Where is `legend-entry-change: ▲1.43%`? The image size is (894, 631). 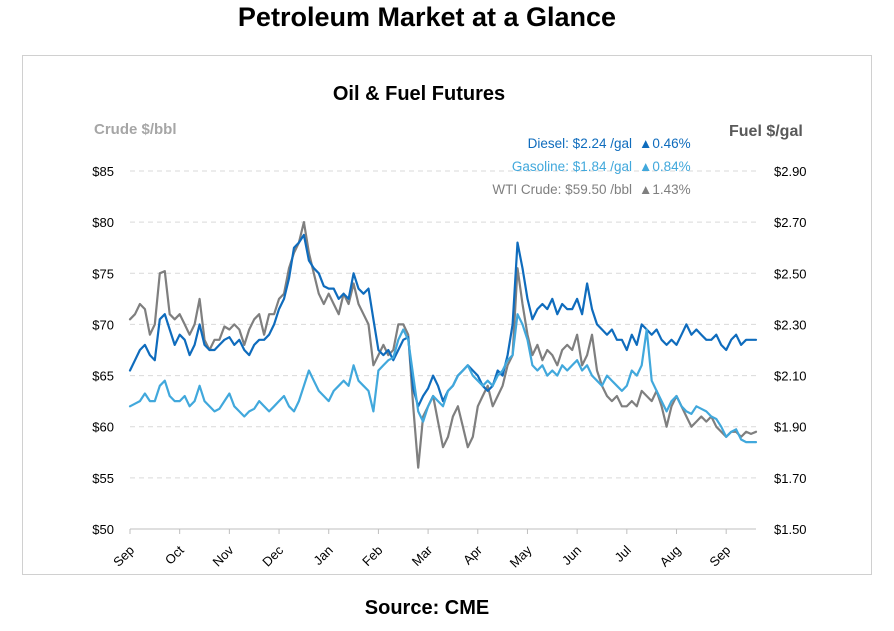
legend-entry-change: ▲1.43% is located at coordinates (665, 189).